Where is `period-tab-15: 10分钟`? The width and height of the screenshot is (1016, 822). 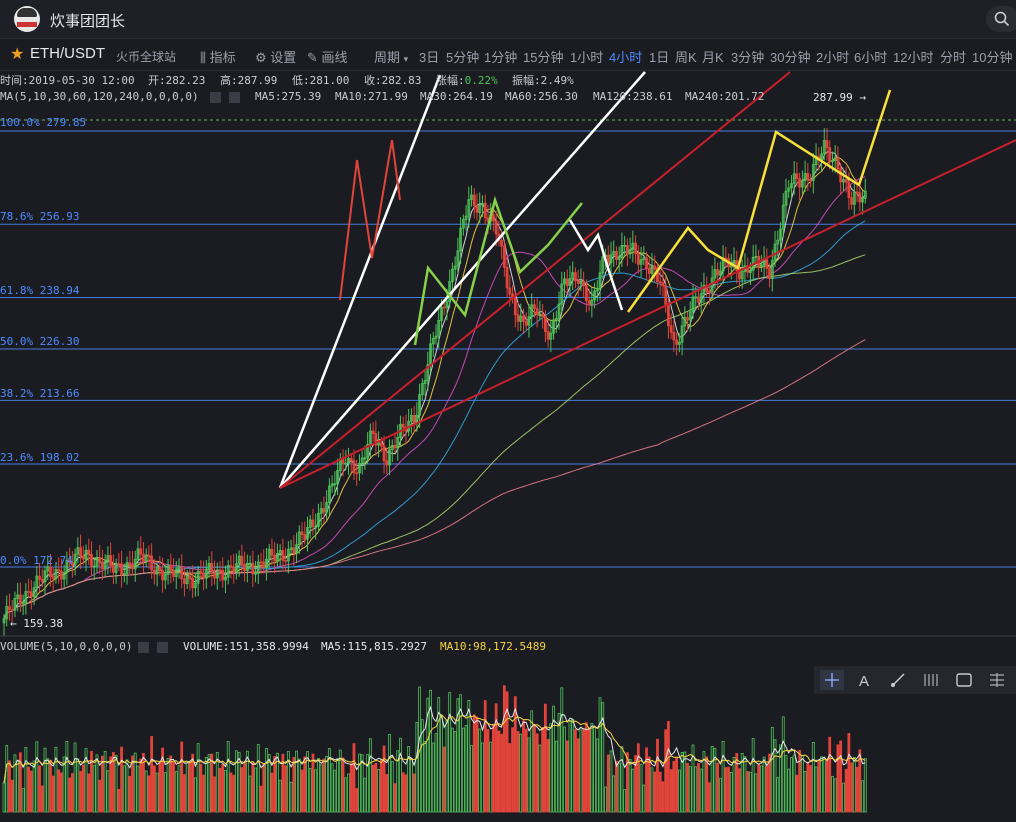
period-tab-15: 10分钟 is located at coordinates (992, 57).